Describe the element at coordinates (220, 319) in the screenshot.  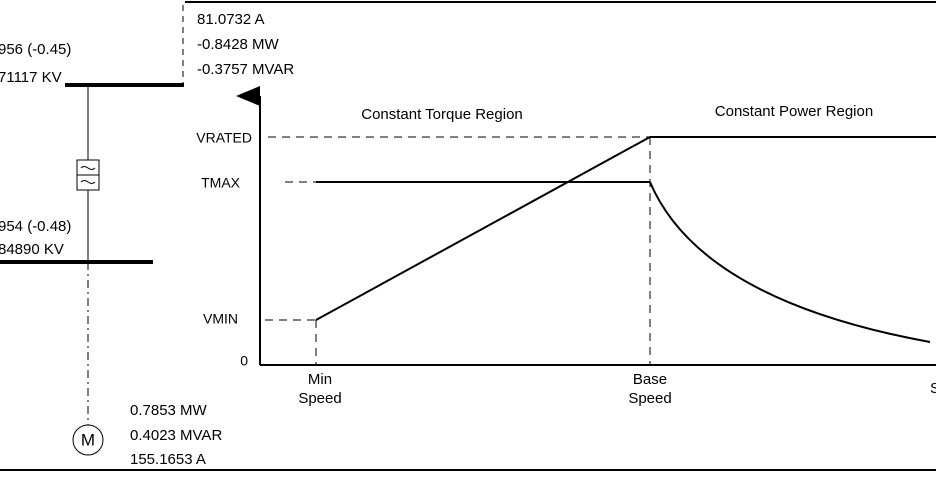
I see `y-label: VMIN` at that location.